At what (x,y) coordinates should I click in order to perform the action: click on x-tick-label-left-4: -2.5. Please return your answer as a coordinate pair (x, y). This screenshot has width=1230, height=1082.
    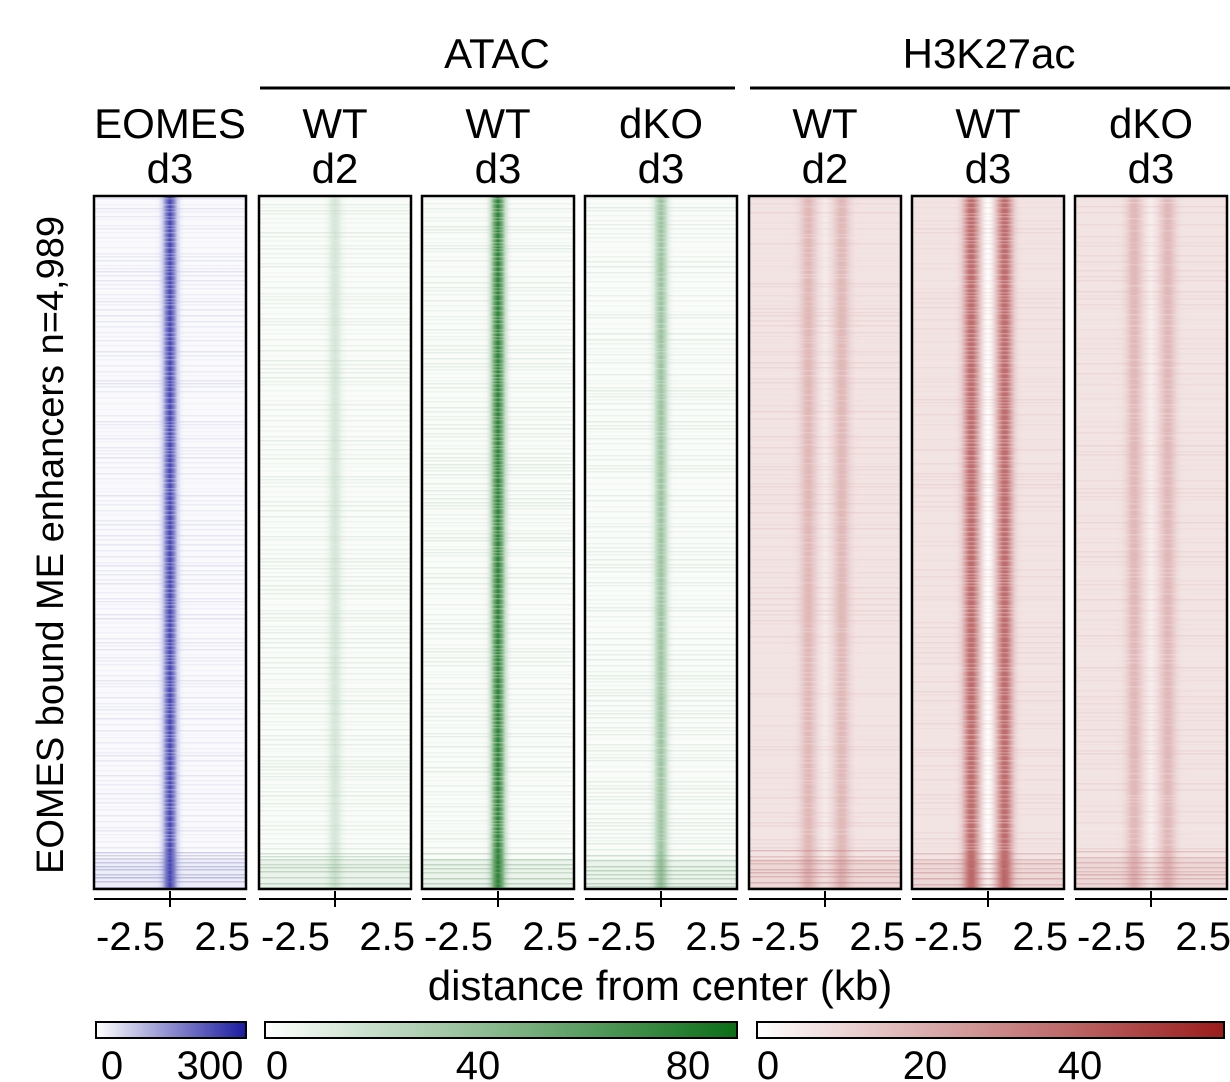
    Looking at the image, I should click on (621, 937).